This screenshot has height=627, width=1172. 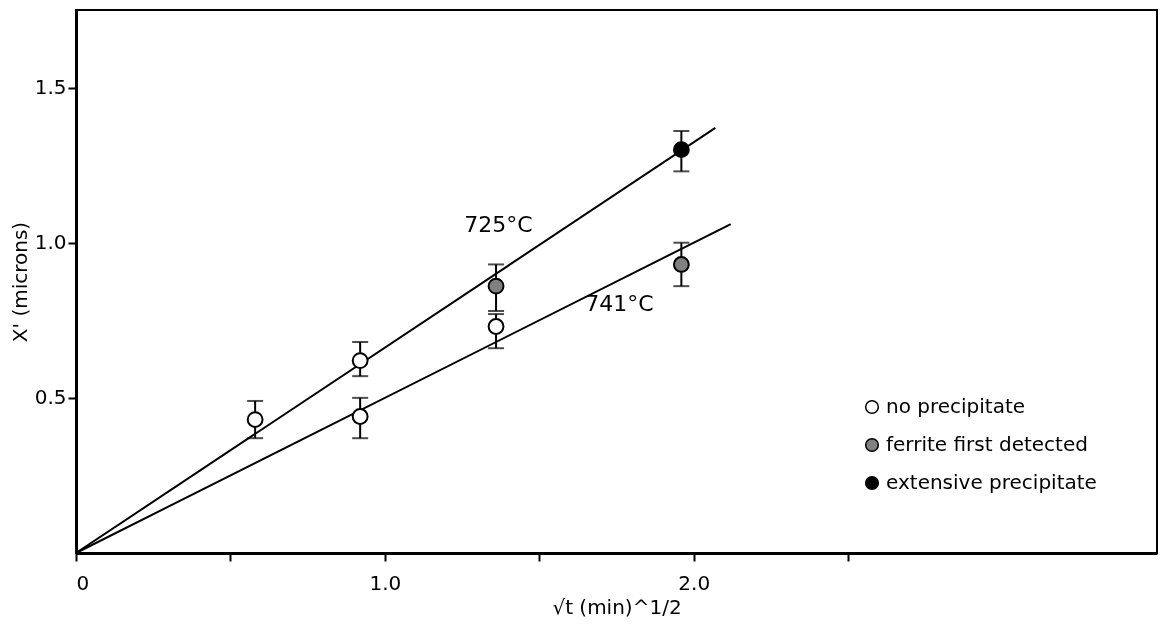 I want to click on y-tick-label: 1.5, so click(x=50, y=87).